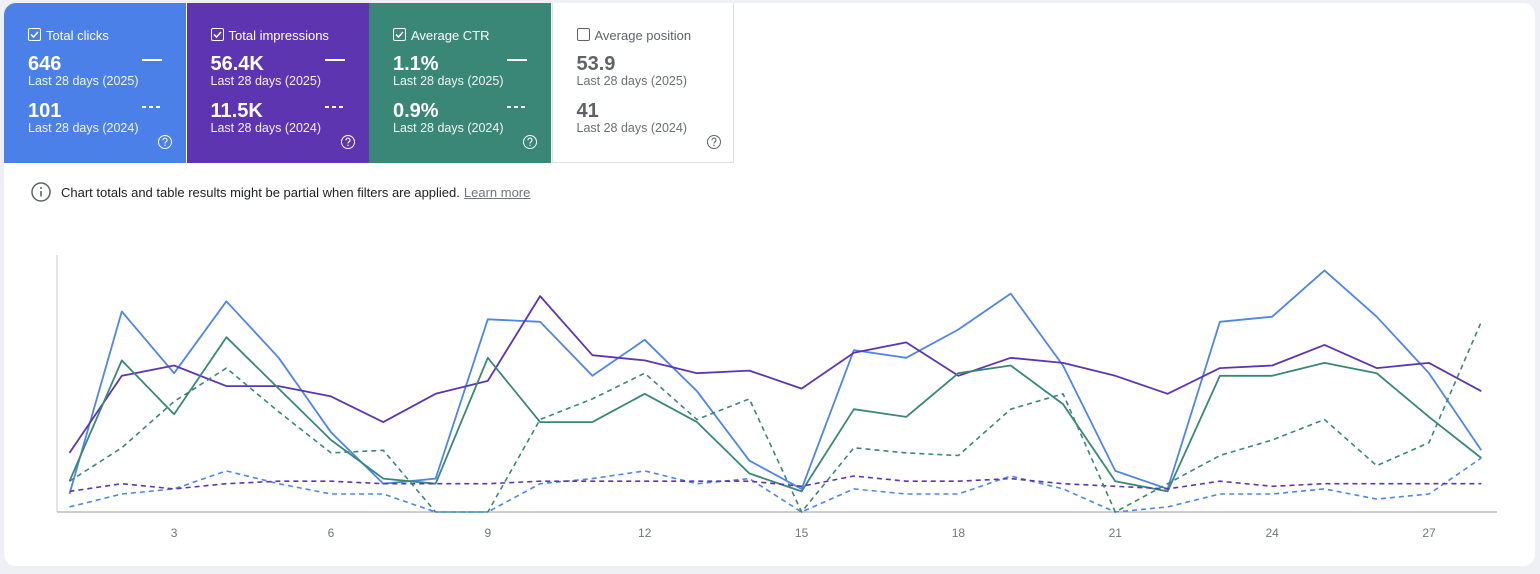 The width and height of the screenshot is (1540, 574). Describe the element at coordinates (643, 35) in the screenshot. I see `card-label: Average position` at that location.